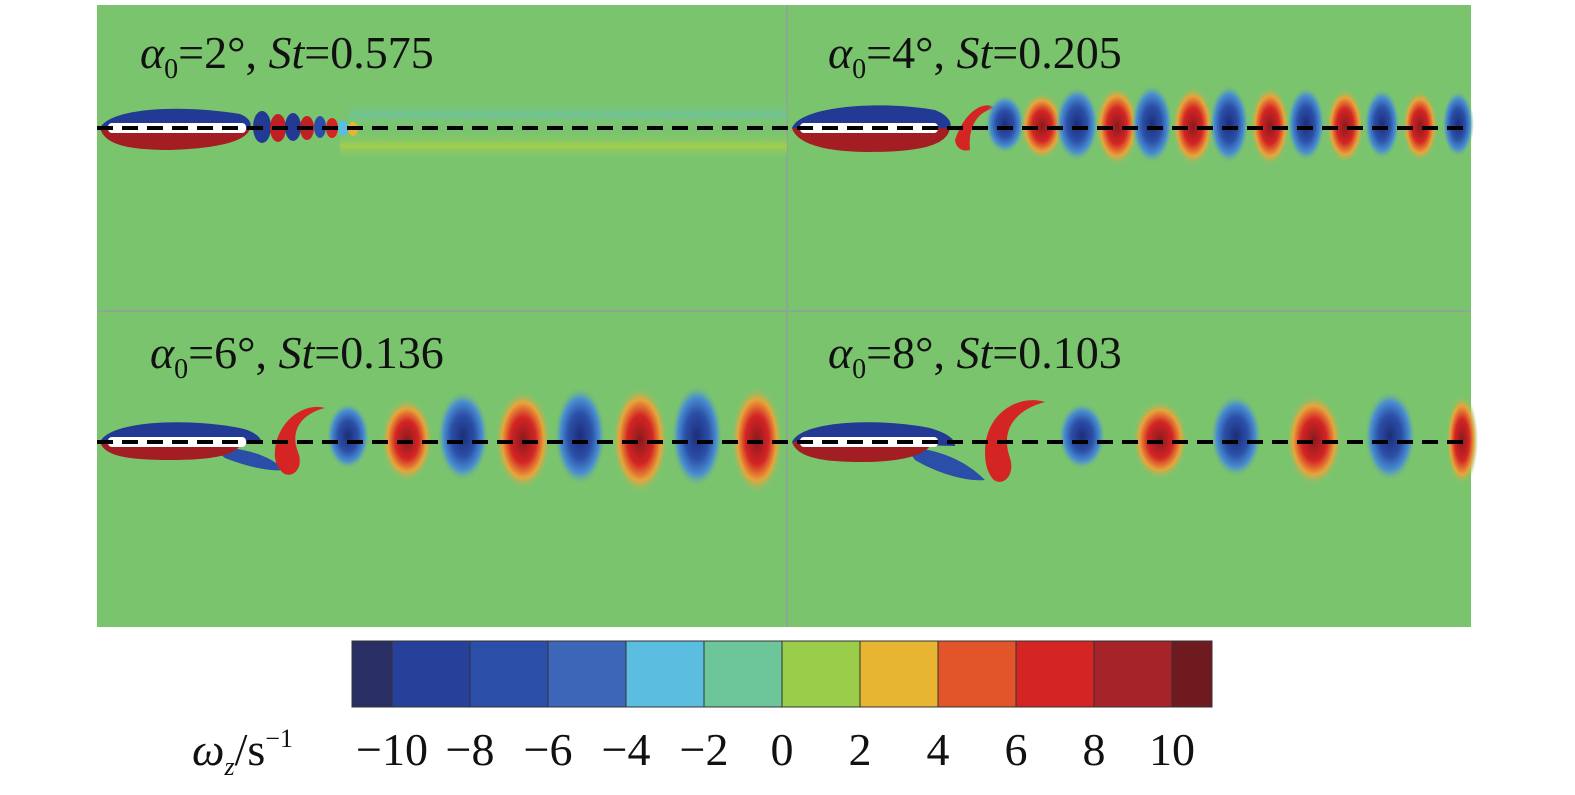  Describe the element at coordinates (548, 749) in the screenshot. I see `colorbar-tick-label: −6` at that location.